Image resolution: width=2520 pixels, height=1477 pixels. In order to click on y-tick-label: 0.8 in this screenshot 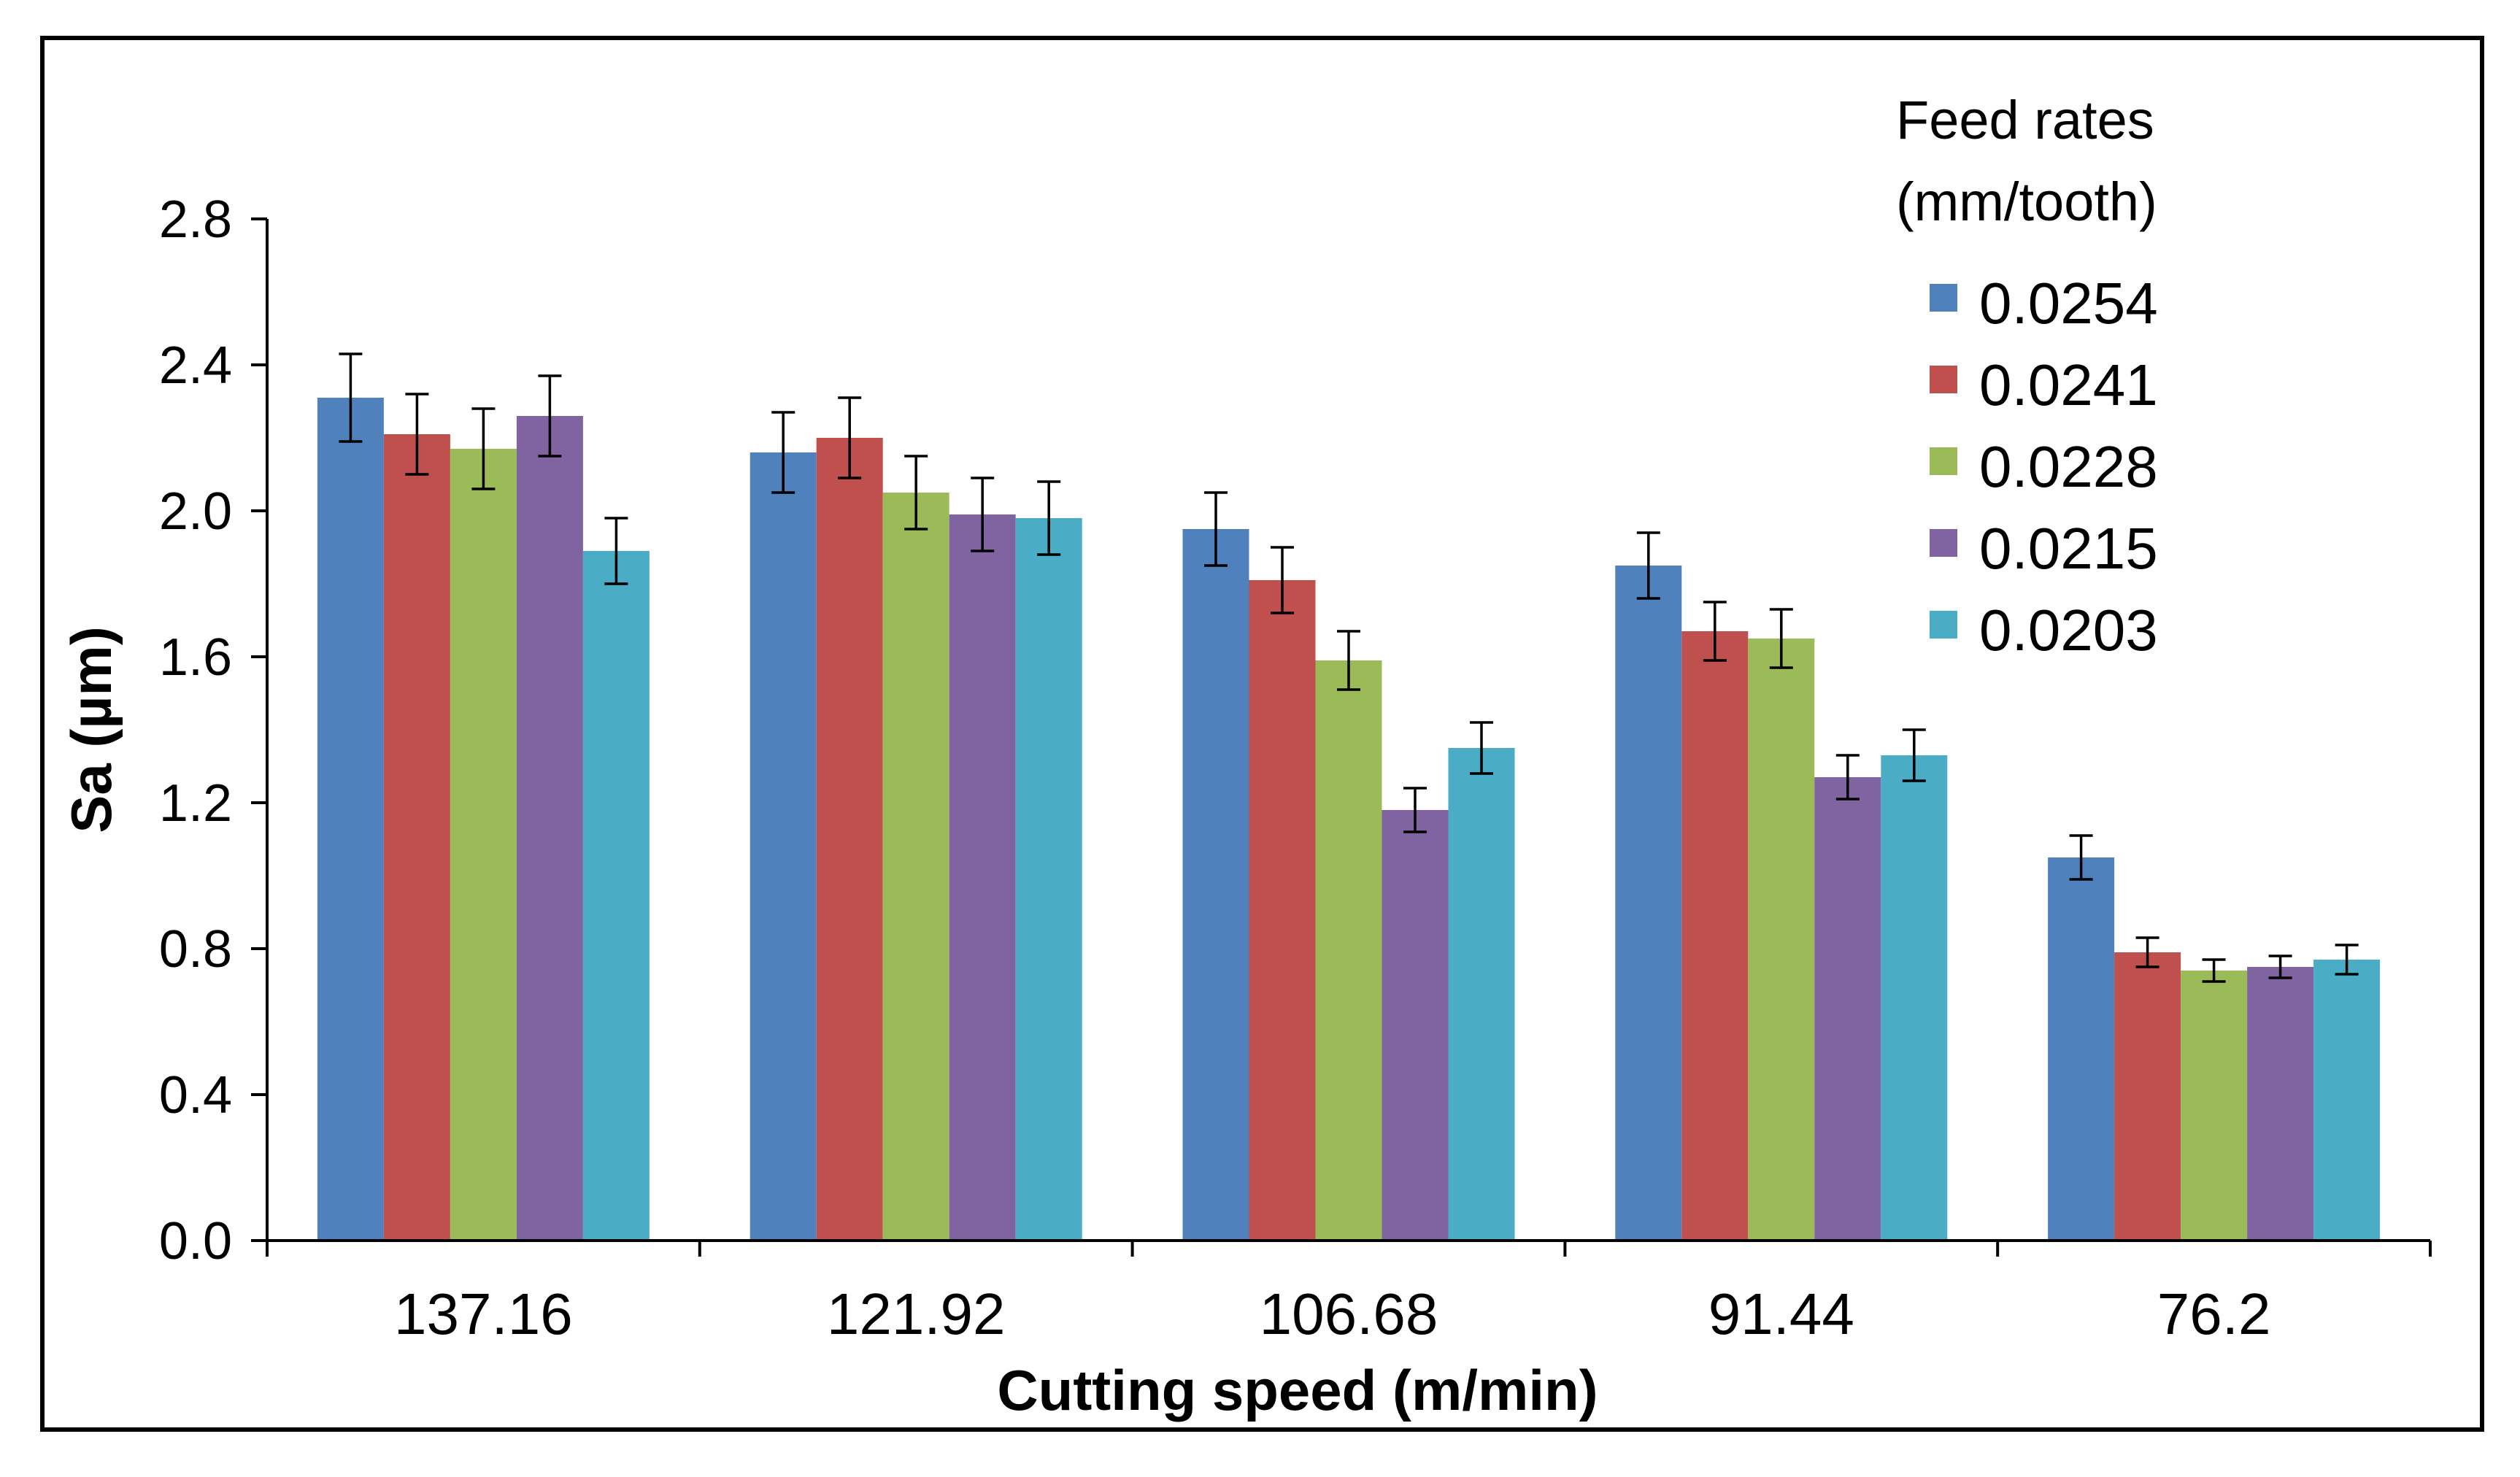, I will do `click(196, 949)`.